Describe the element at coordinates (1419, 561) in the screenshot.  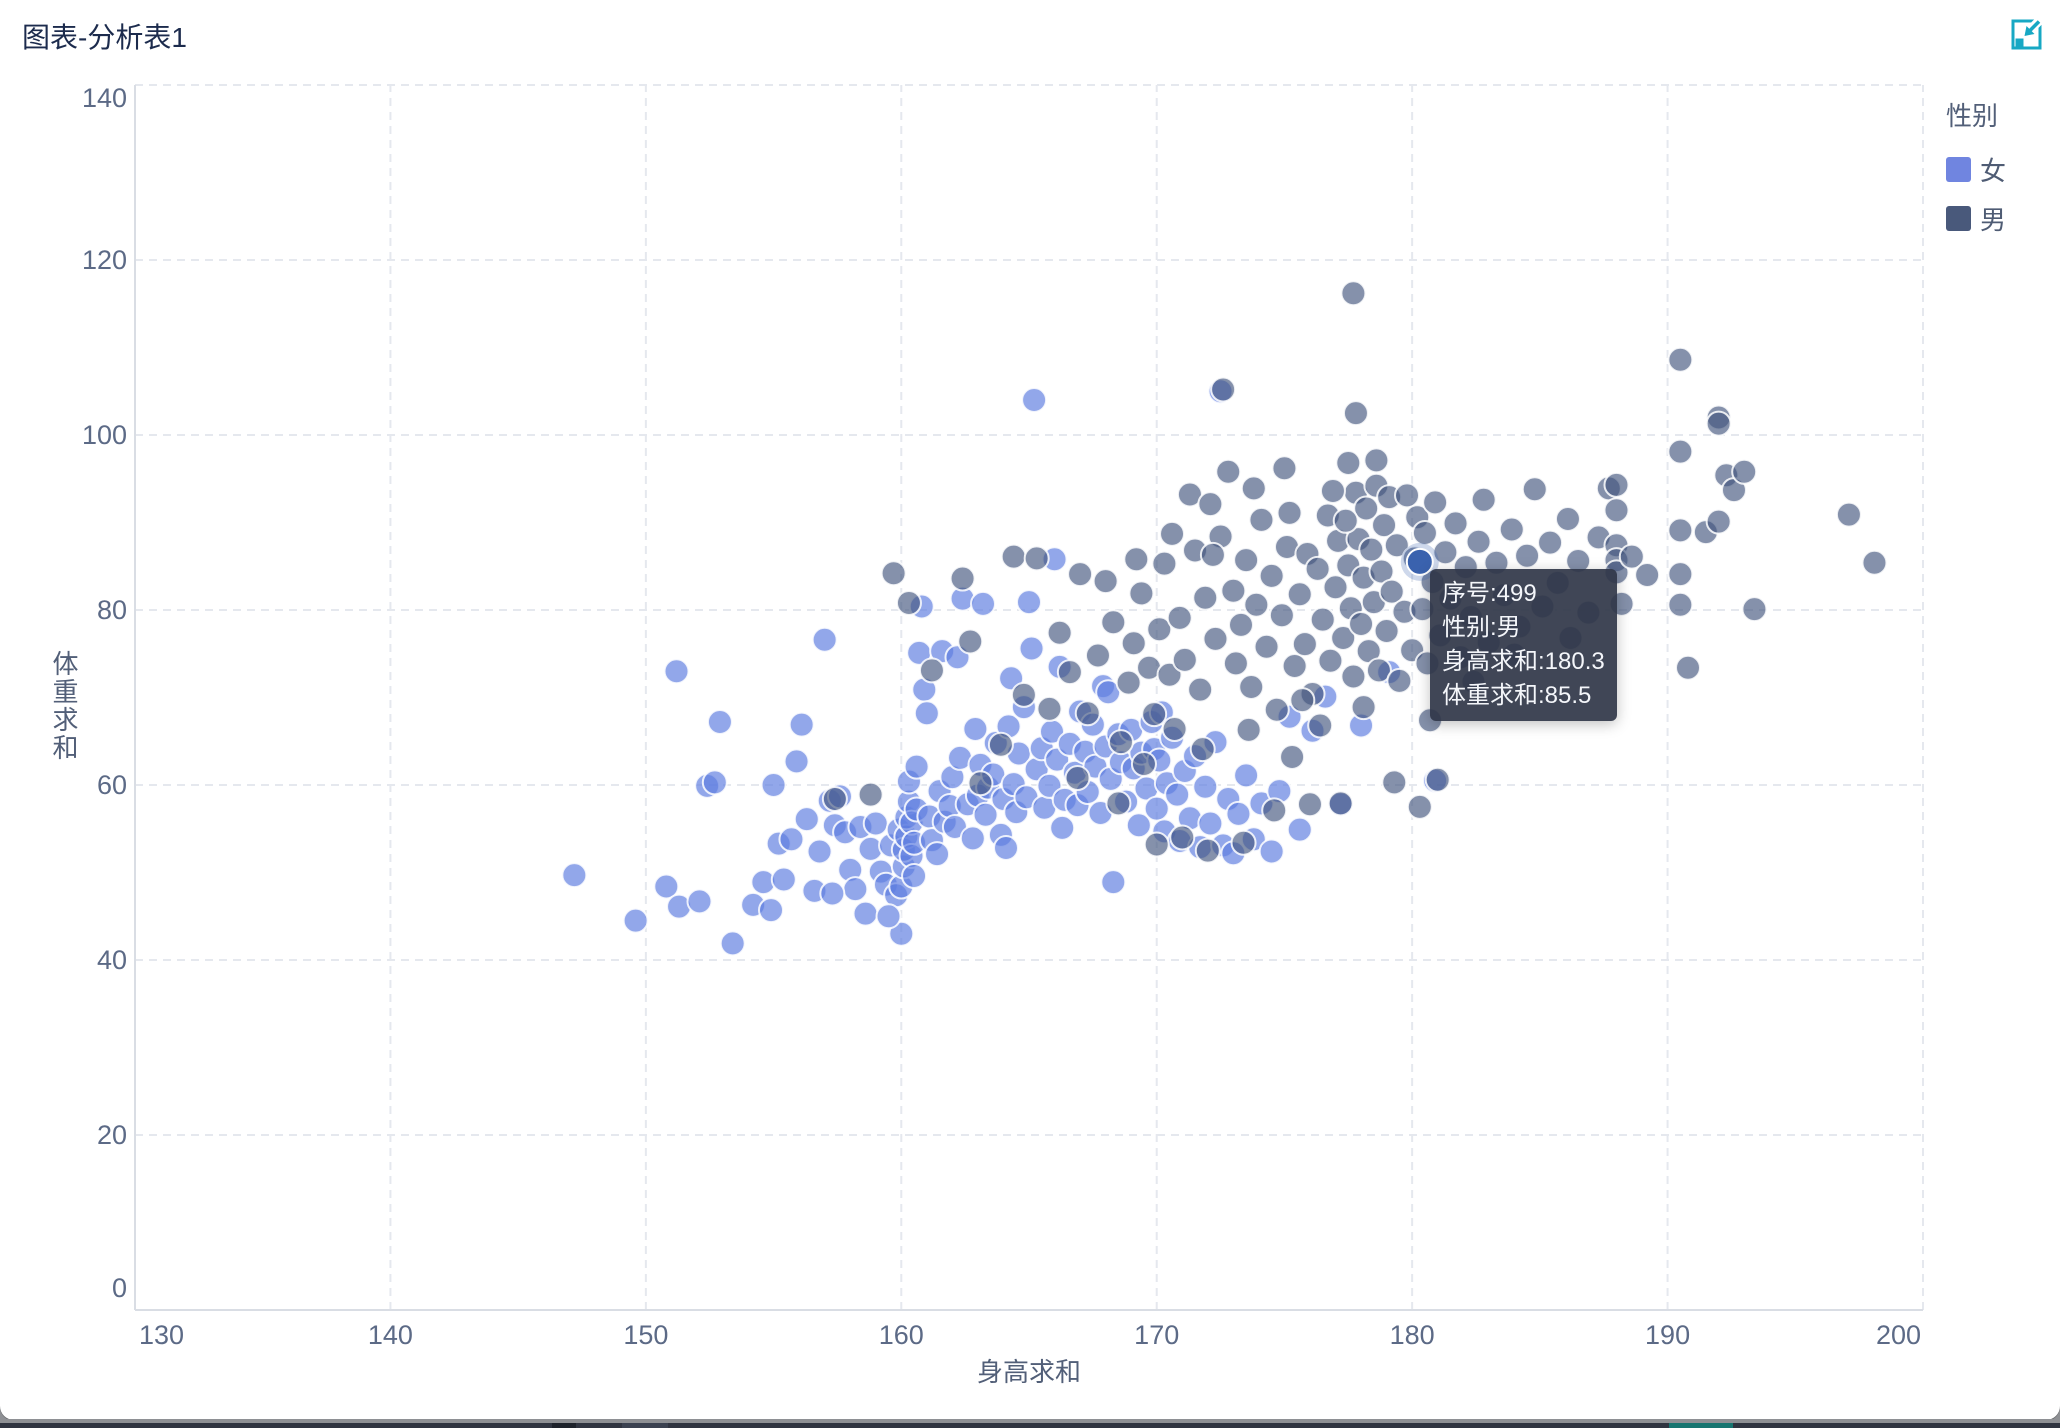
I see `hovered-scatter-point` at that location.